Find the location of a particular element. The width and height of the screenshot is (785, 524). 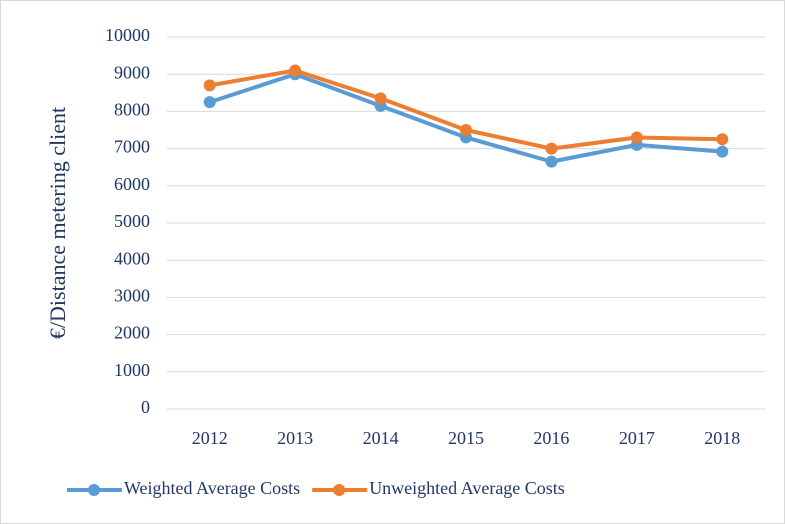

x-tick-label: 2012 is located at coordinates (210, 438).